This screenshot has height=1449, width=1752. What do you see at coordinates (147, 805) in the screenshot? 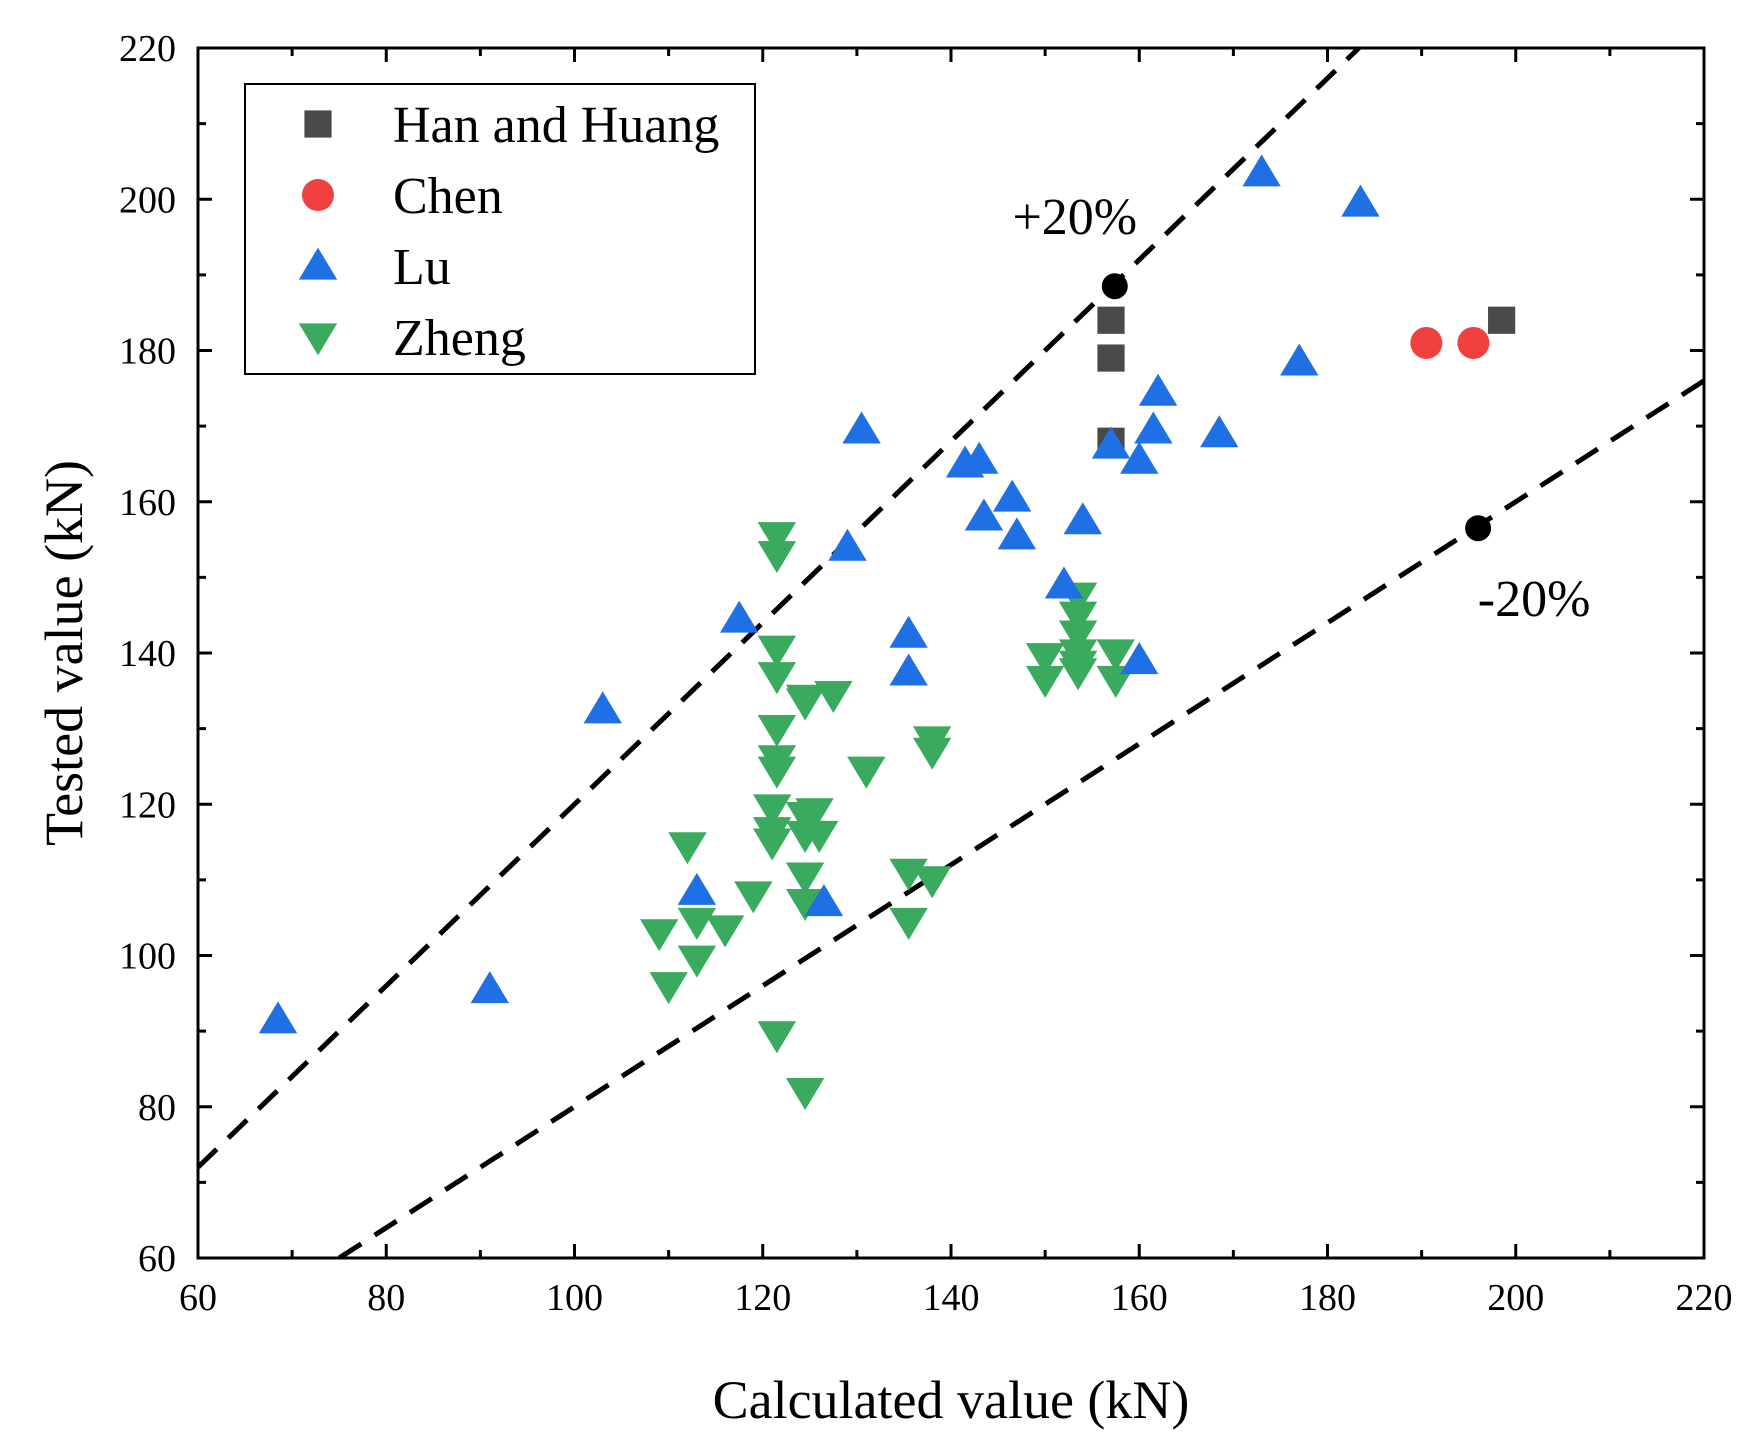
I see `y-tick-label: 120` at bounding box center [147, 805].